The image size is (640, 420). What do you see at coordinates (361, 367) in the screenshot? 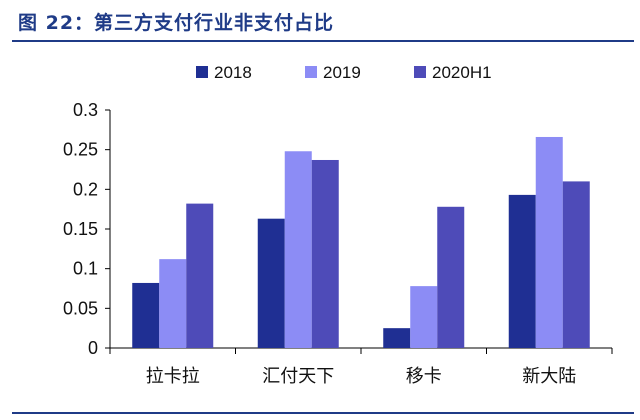
I see `x-axis: 拉卡拉 汇付天下 移卡 新大陆` at bounding box center [361, 367].